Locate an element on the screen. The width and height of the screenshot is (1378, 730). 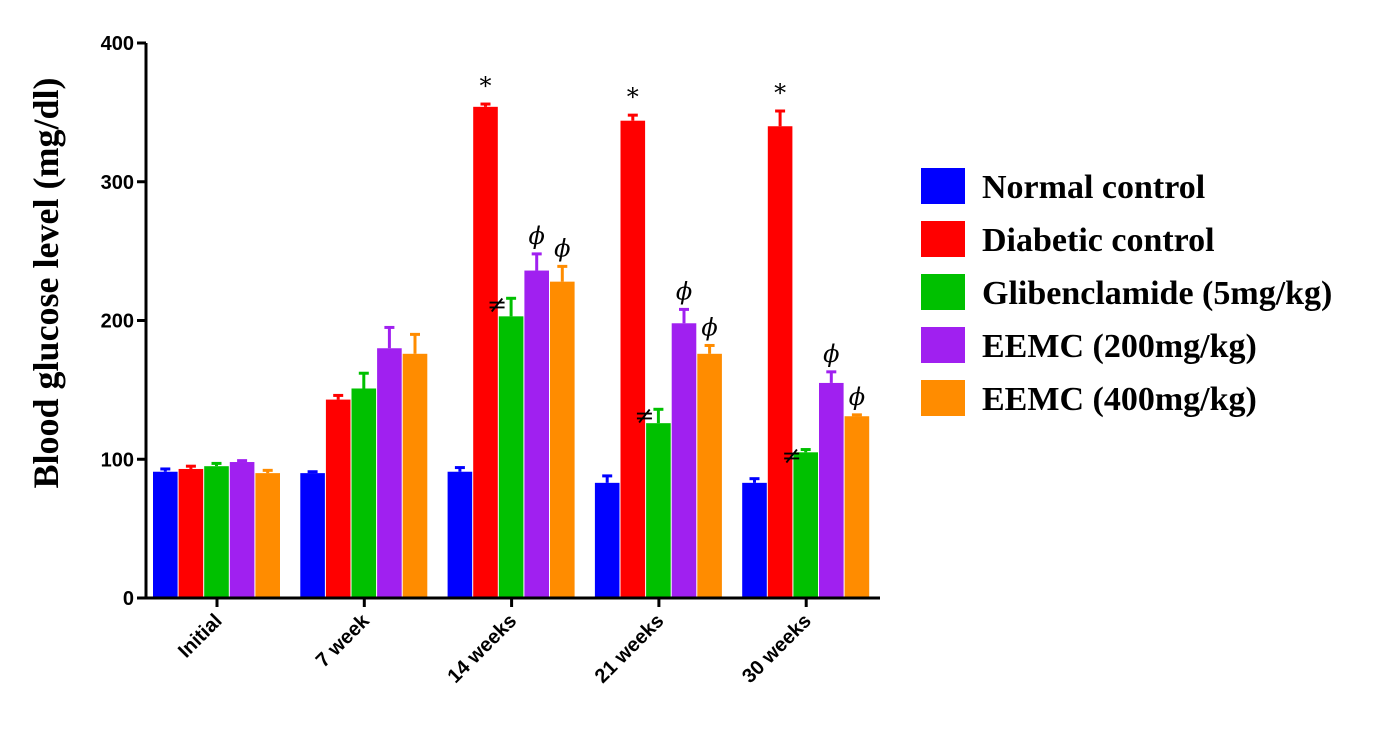
legend-label: Diabetic control is located at coordinates (1098, 240).